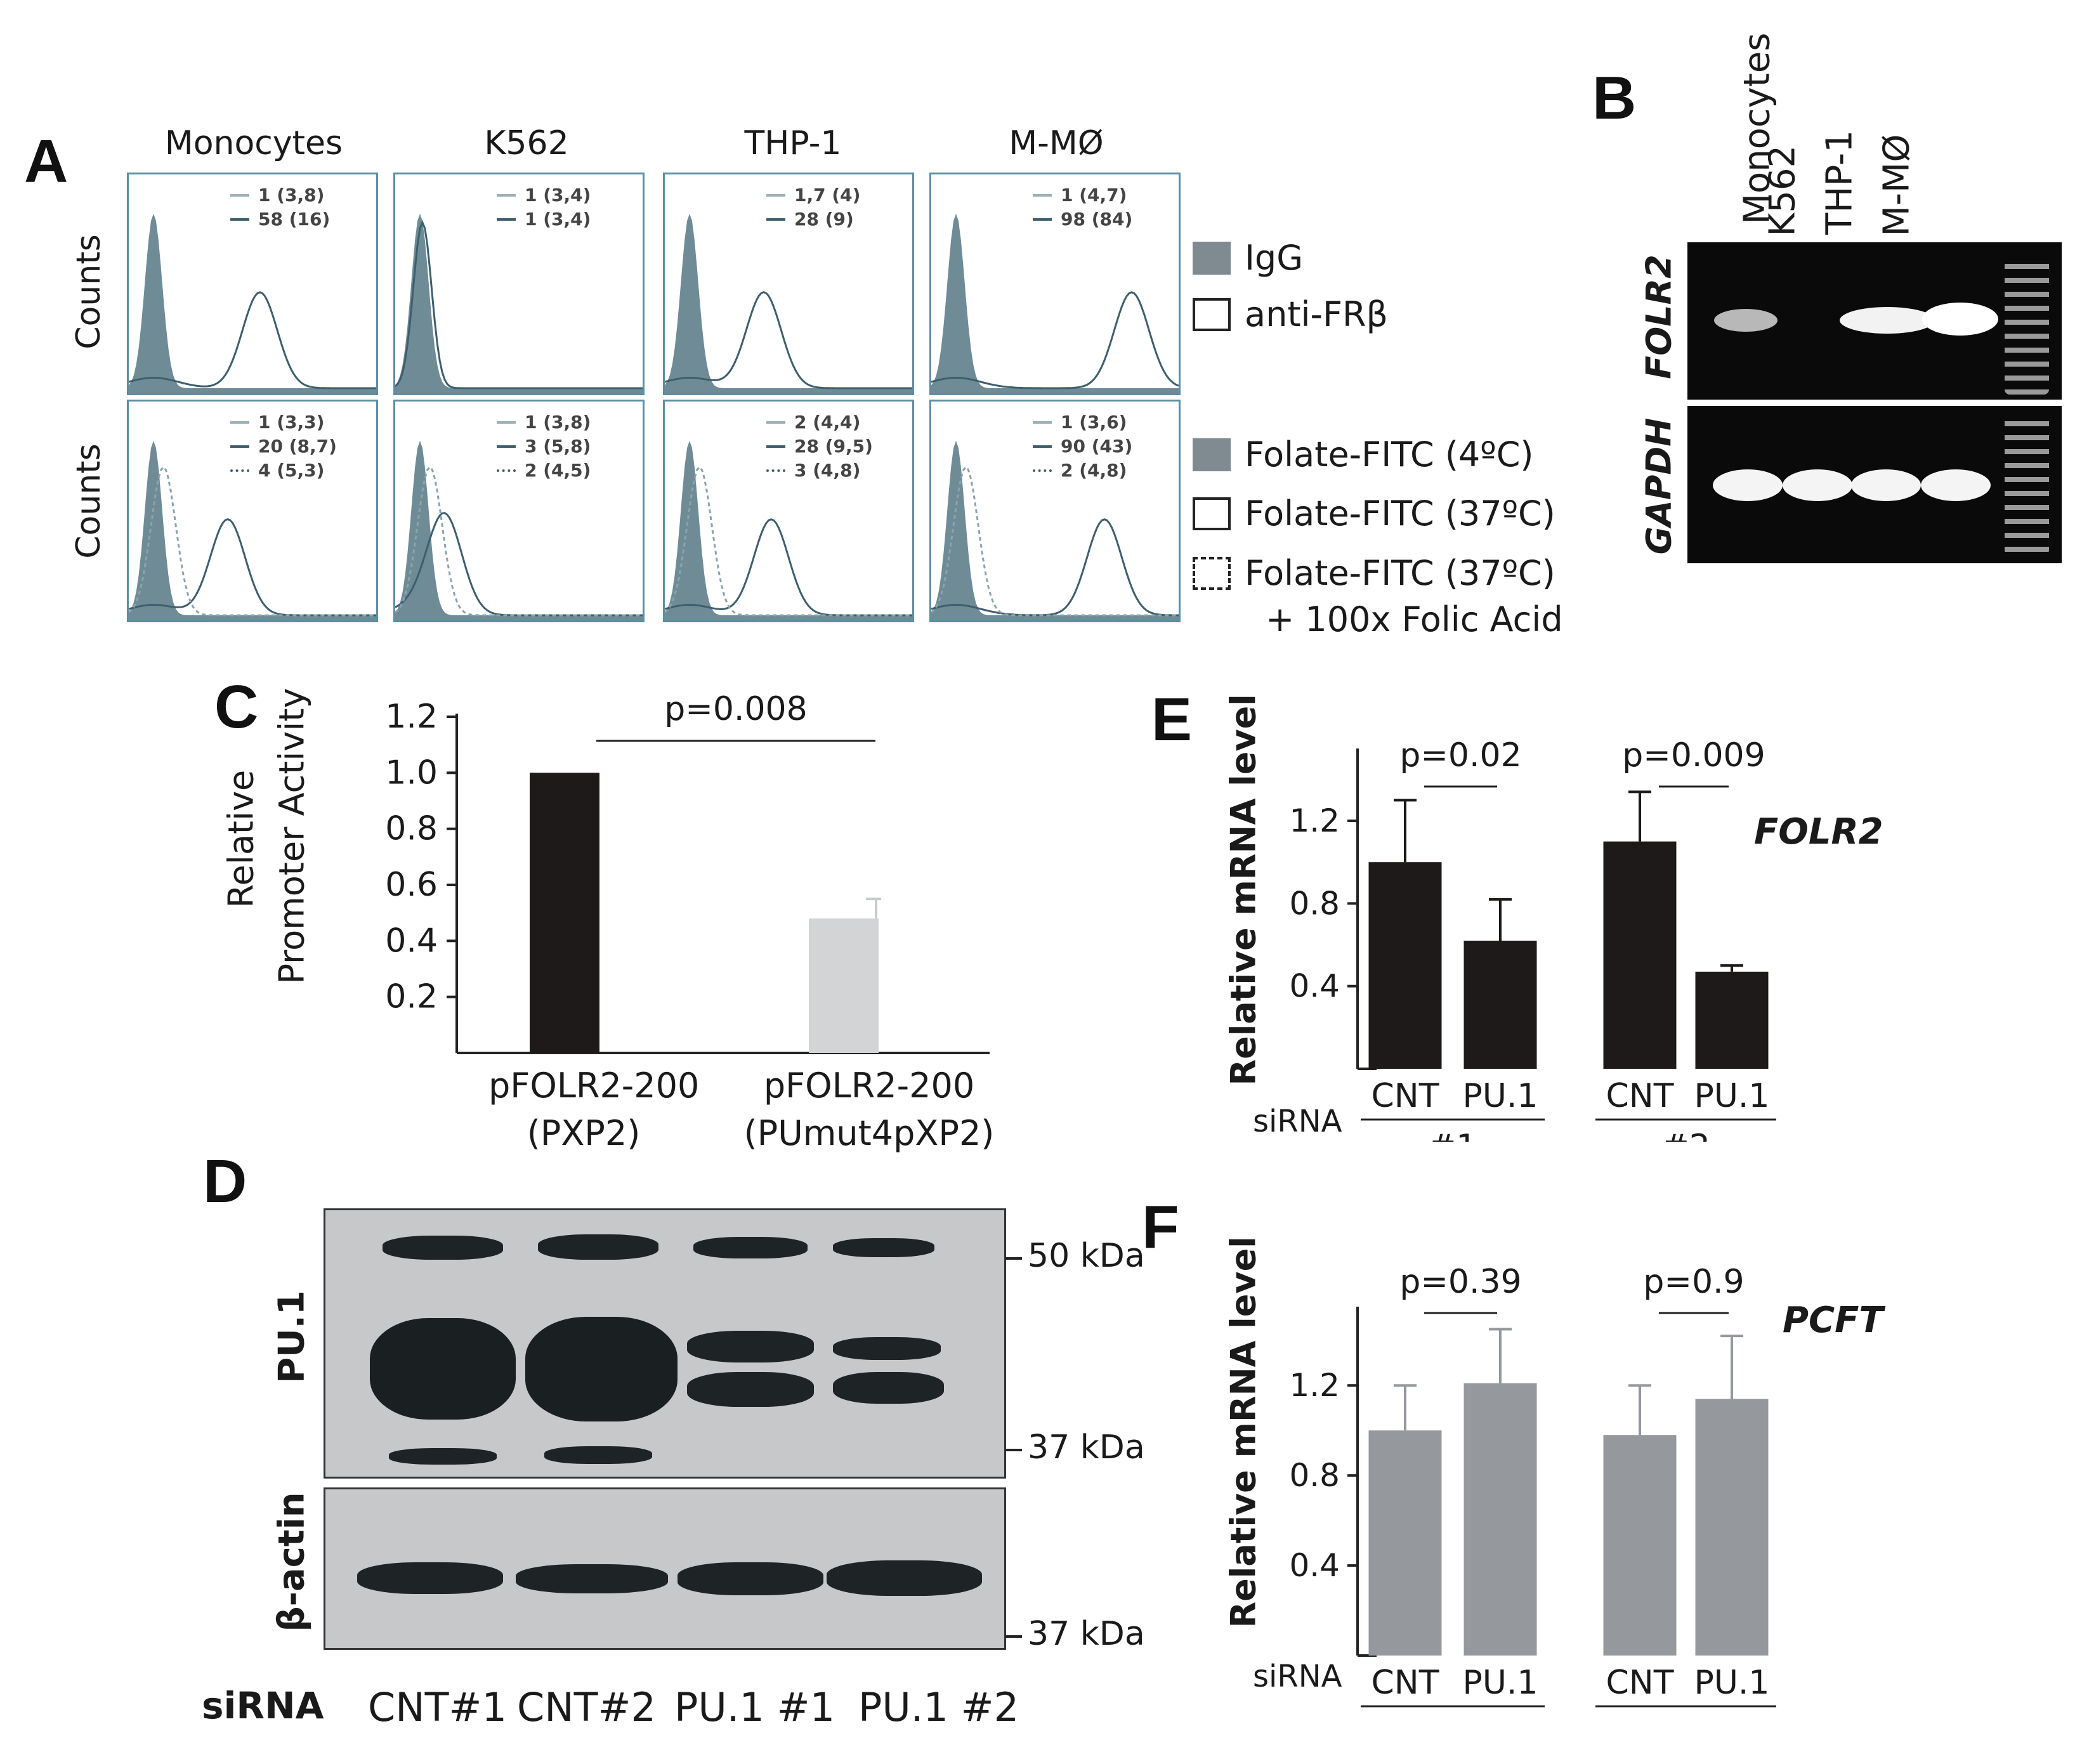 The height and width of the screenshot is (1764, 2082). I want to click on panel-c-cat1-line1: pFOLR2-200, so click(594, 1086).